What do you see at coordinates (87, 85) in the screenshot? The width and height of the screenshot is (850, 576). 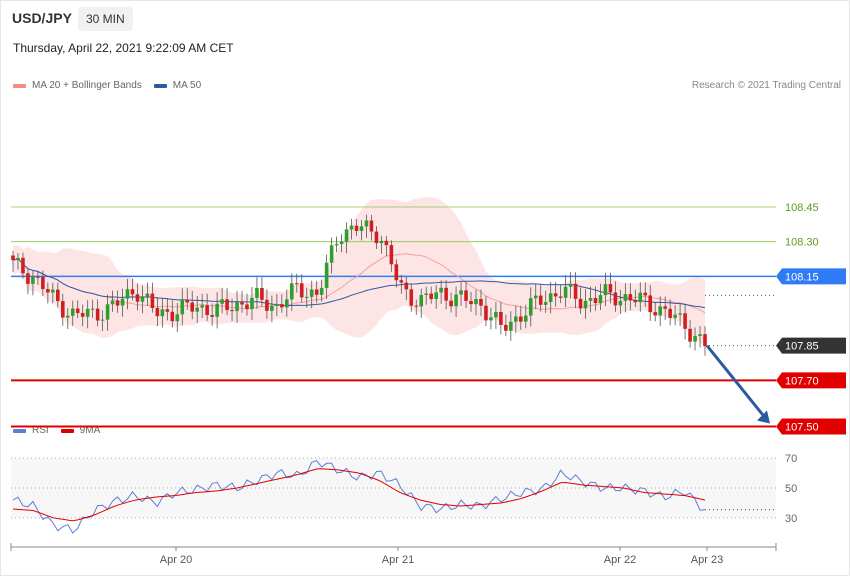 I see `legend-ma20-label: MA 20 + Bollinger Bands` at bounding box center [87, 85].